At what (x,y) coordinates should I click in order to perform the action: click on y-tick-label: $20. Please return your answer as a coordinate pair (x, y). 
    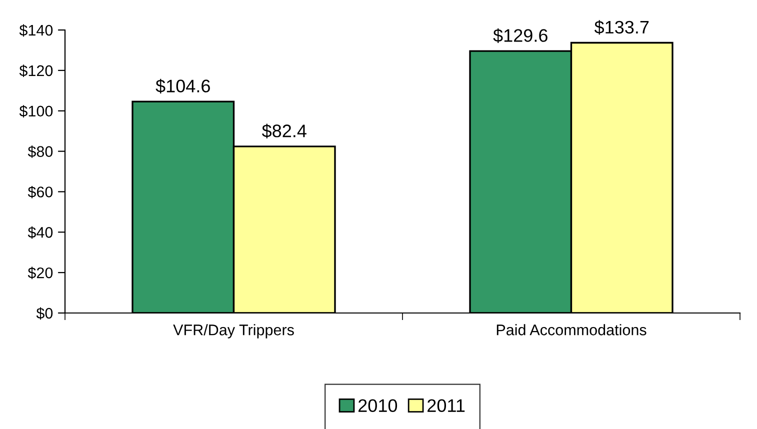
    Looking at the image, I should click on (40, 273).